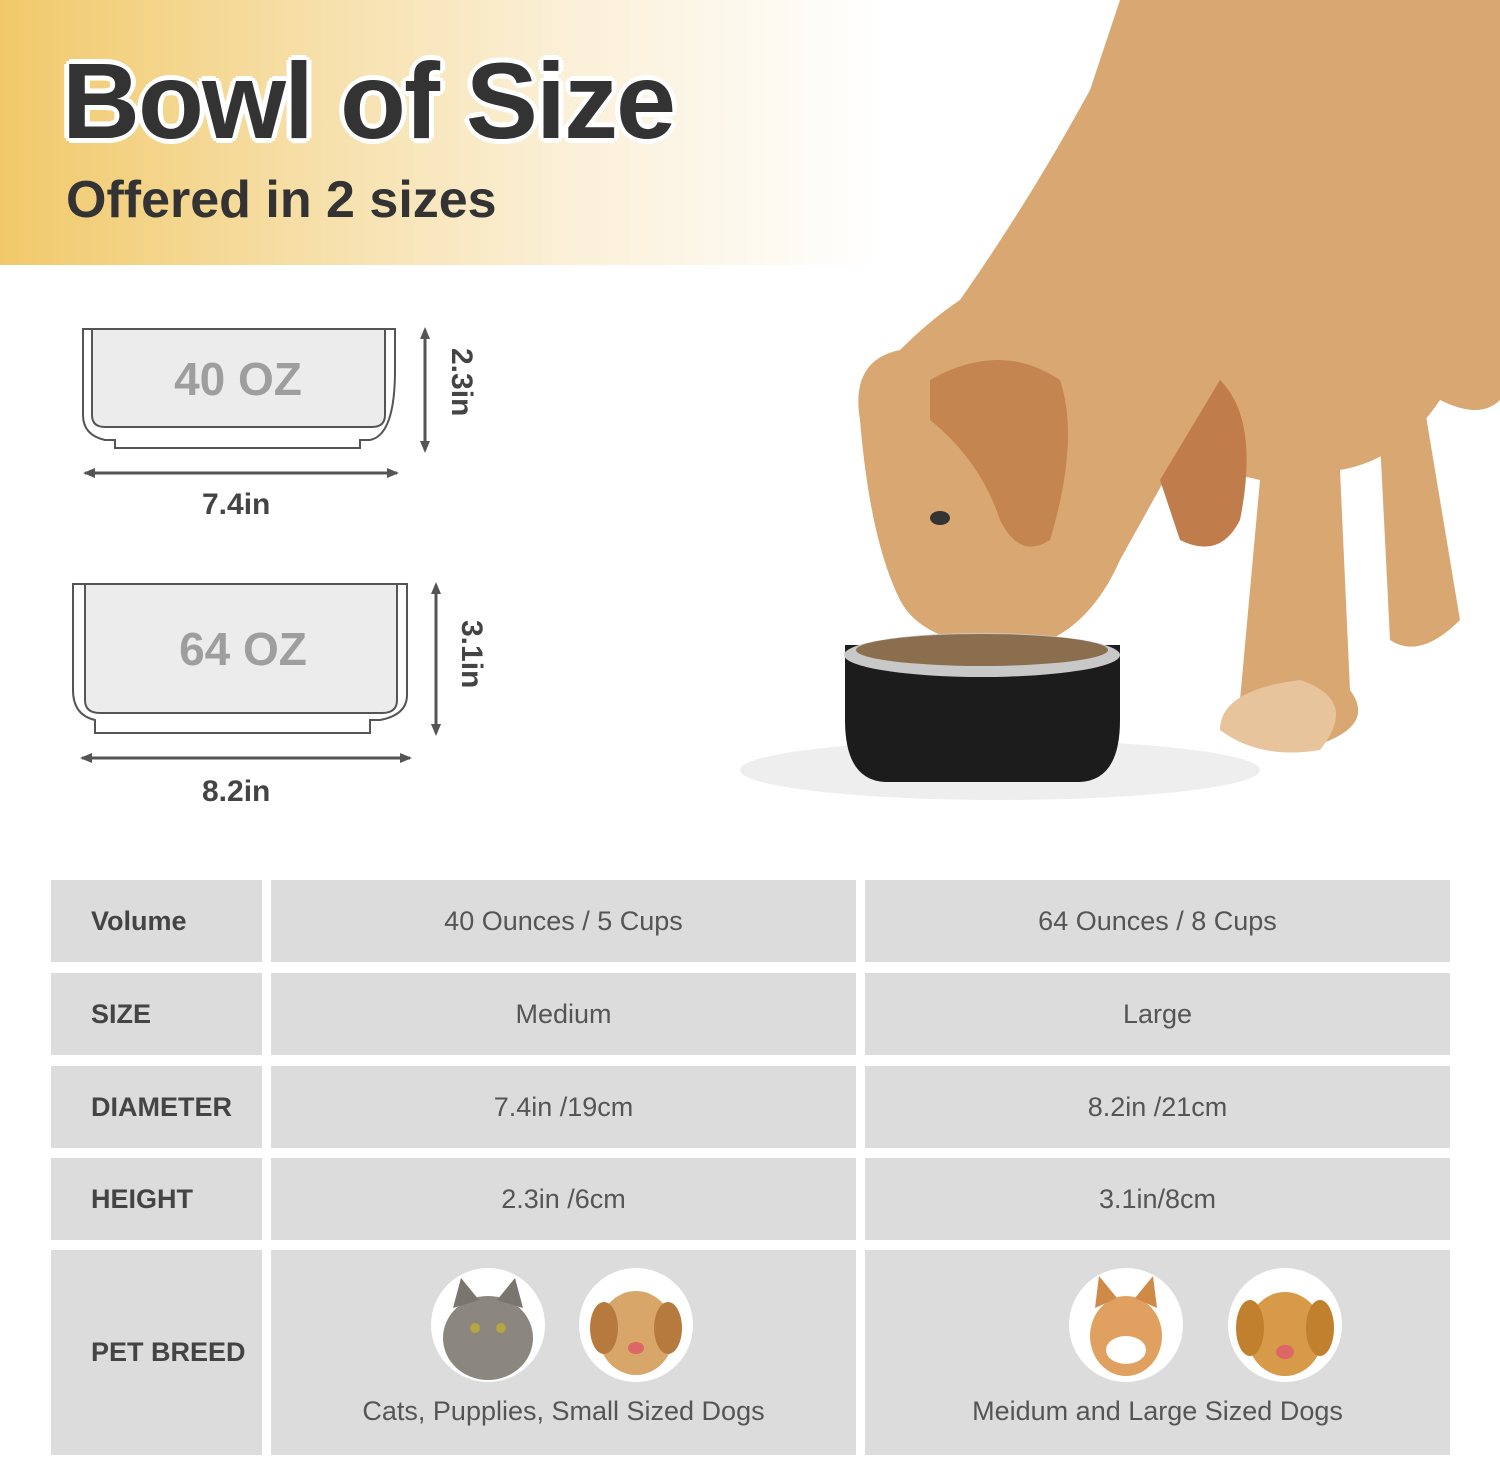  What do you see at coordinates (1126, 1325) in the screenshot?
I see `shiba-dog-photo` at bounding box center [1126, 1325].